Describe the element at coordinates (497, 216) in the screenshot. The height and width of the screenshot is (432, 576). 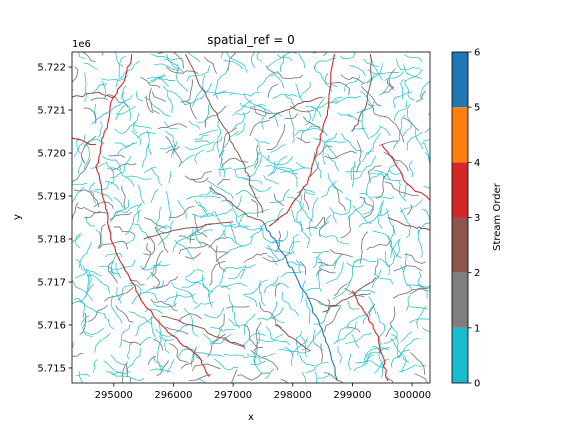
I see `colorbar-label: Stream Order` at that location.